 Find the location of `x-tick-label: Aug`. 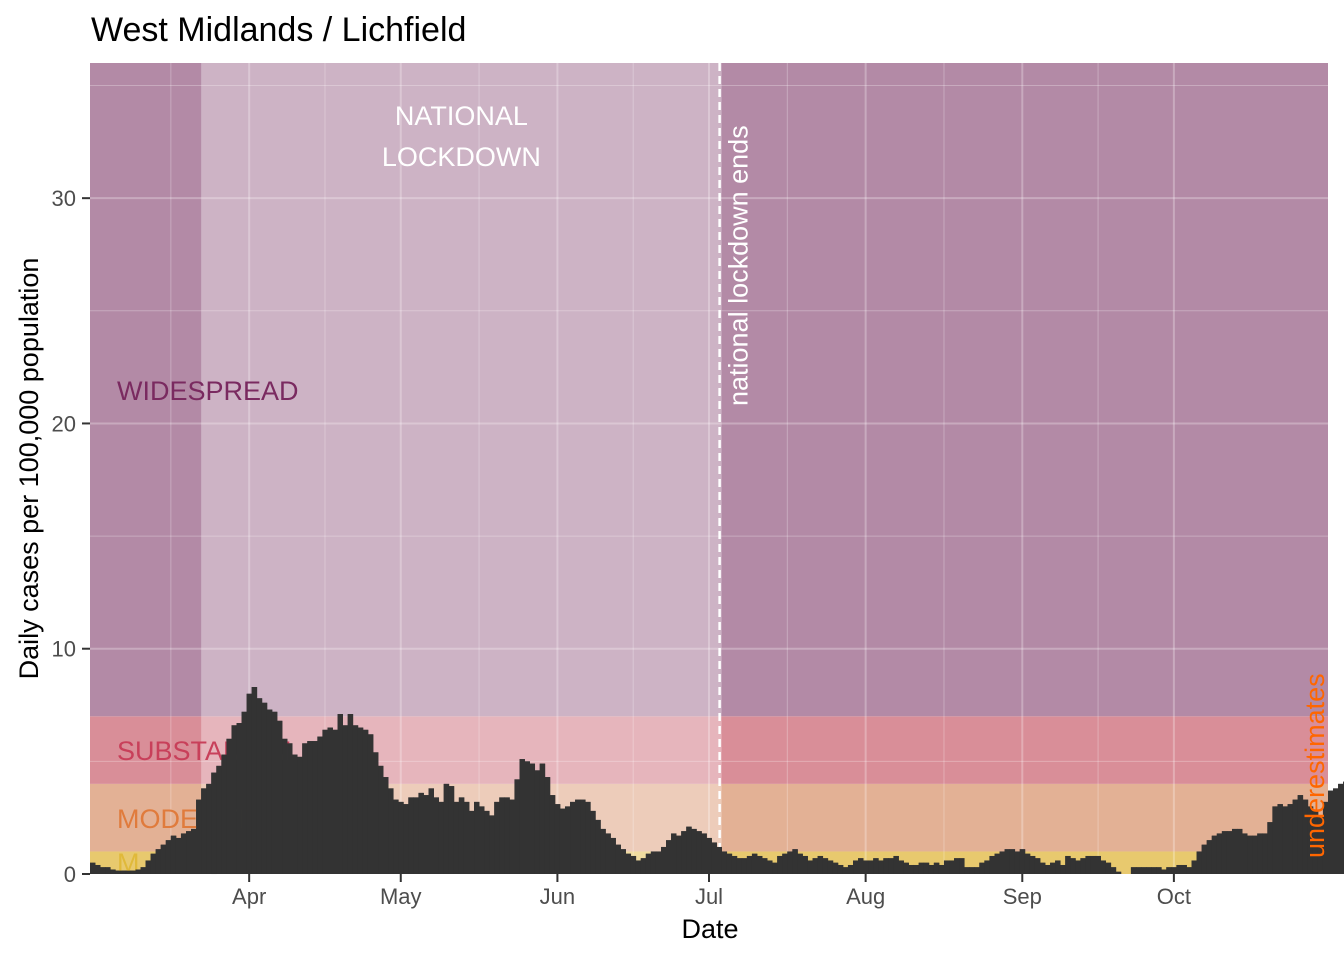

x-tick-label: Aug is located at coordinates (865, 896).